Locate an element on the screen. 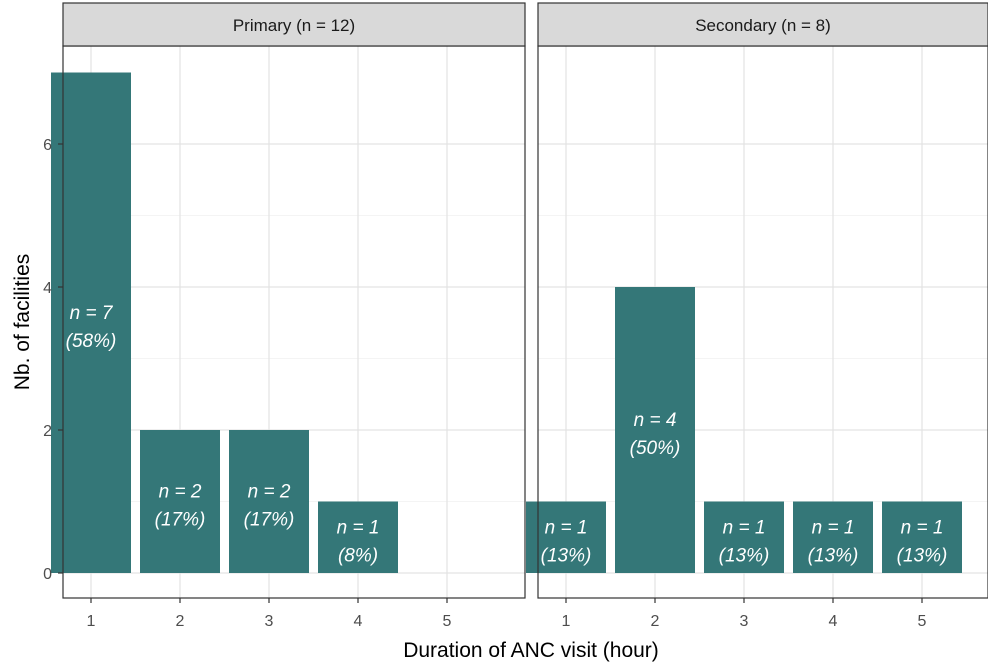  y-tick-label: 6 is located at coordinates (47, 145).